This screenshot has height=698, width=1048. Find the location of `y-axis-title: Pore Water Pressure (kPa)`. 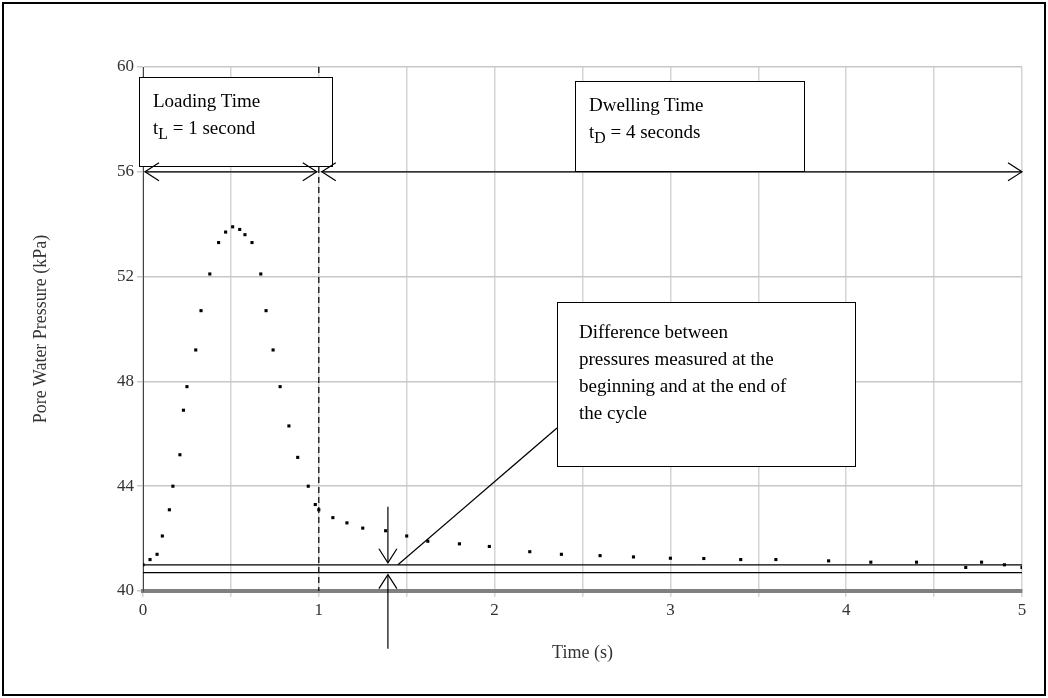

y-axis-title: Pore Water Pressure (kPa) is located at coordinates (40, 329).